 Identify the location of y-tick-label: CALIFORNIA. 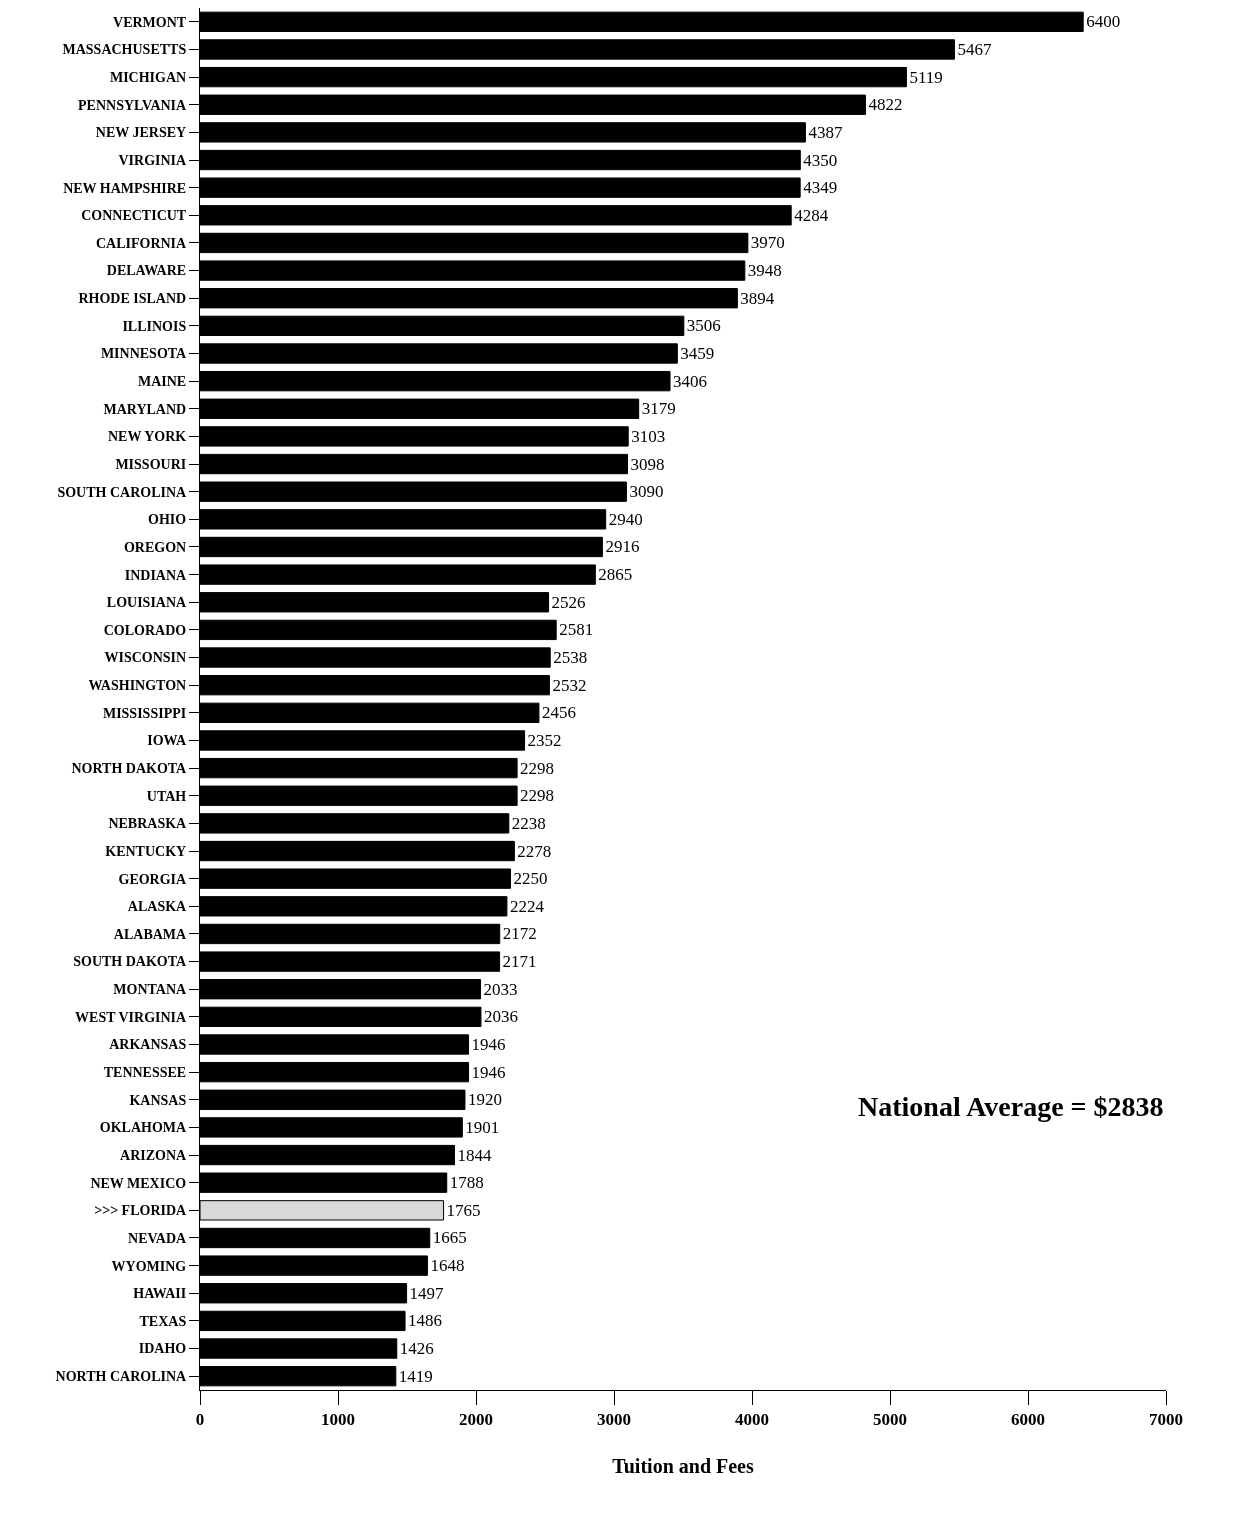
(141, 243).